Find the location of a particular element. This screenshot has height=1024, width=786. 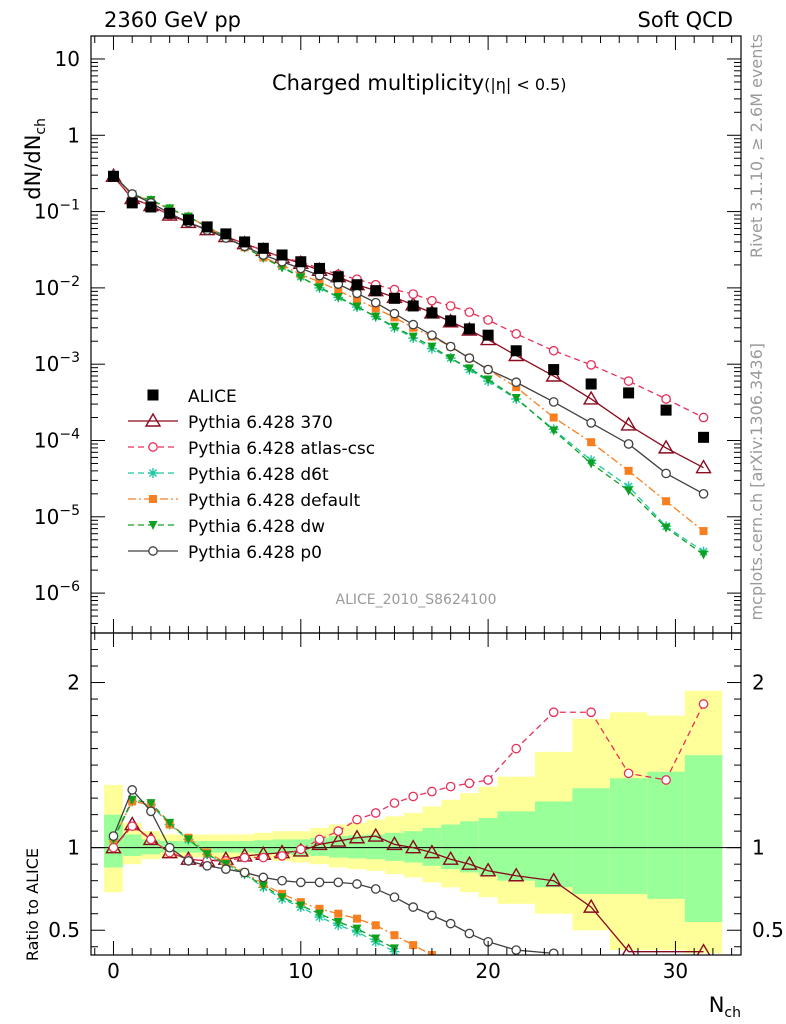

legend-label: ALICE is located at coordinates (212, 397).